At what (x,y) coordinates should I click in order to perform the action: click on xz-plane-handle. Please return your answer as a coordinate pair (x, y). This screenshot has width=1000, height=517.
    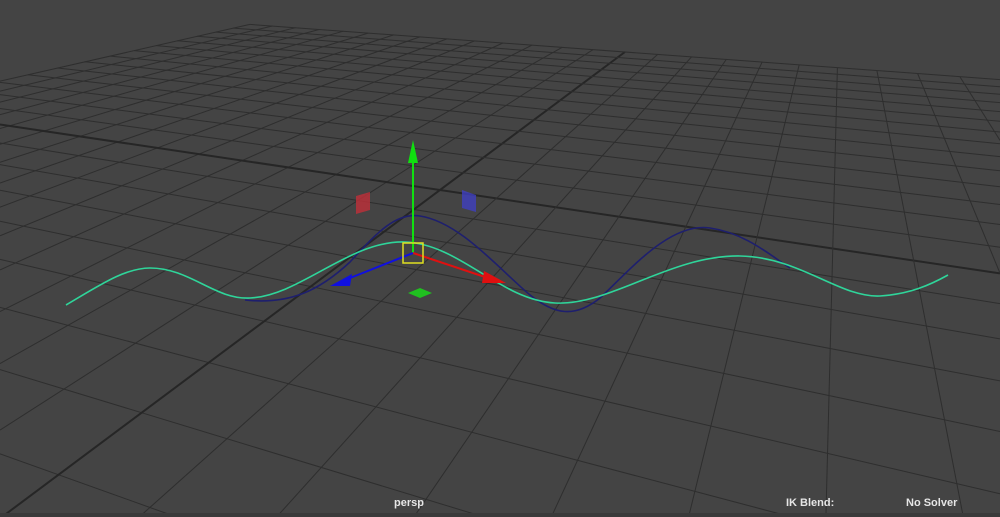
    Looking at the image, I should click on (420, 293).